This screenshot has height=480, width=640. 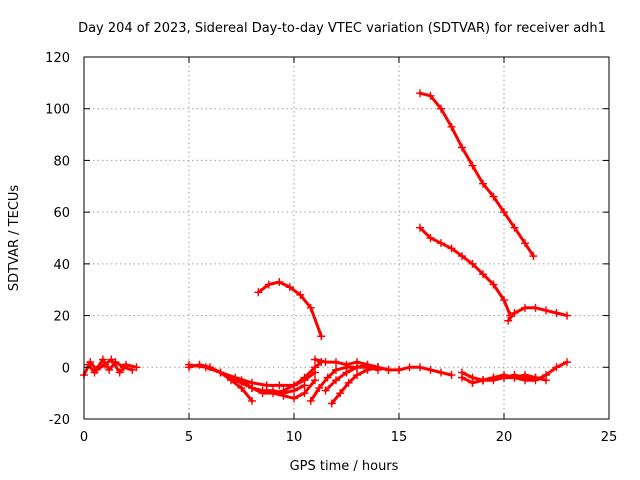 What do you see at coordinates (84, 437) in the screenshot?
I see `x-tick-label: 0` at bounding box center [84, 437].